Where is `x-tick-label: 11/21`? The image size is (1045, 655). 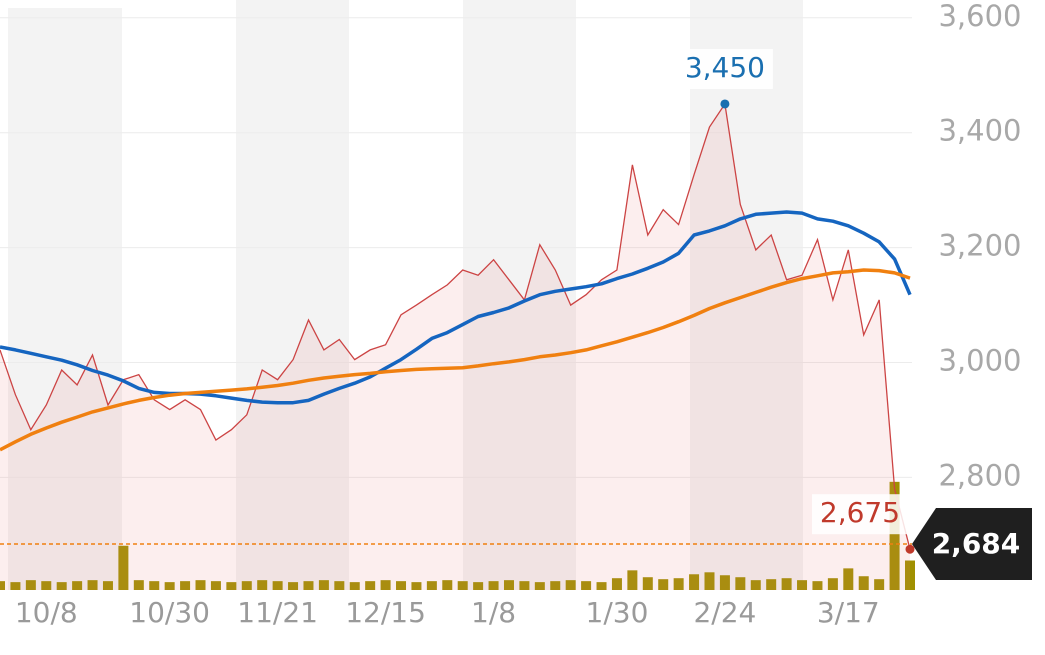
x-tick-label: 11/21 is located at coordinates (277, 612).